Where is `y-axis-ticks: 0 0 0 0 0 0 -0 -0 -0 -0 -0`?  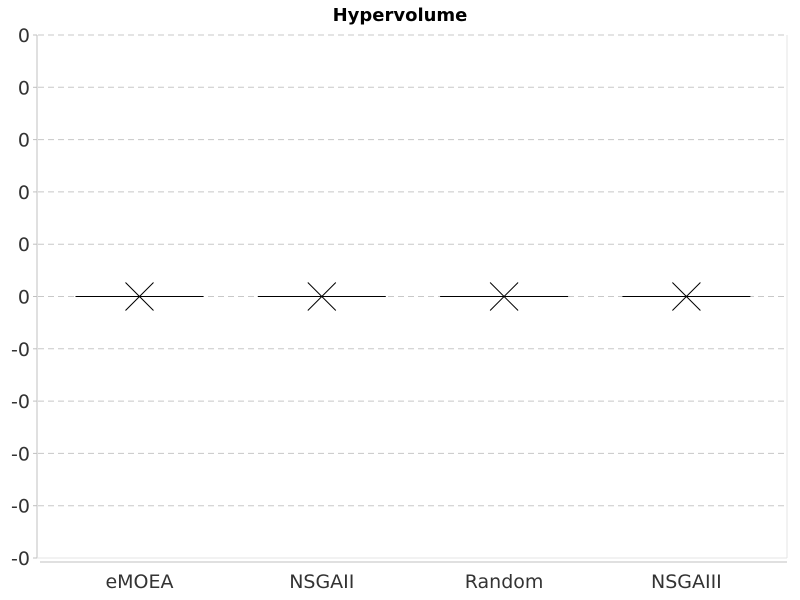
y-axis-ticks: 0 0 0 0 0 0 -0 -0 -0 -0 -0 is located at coordinates (24, 297).